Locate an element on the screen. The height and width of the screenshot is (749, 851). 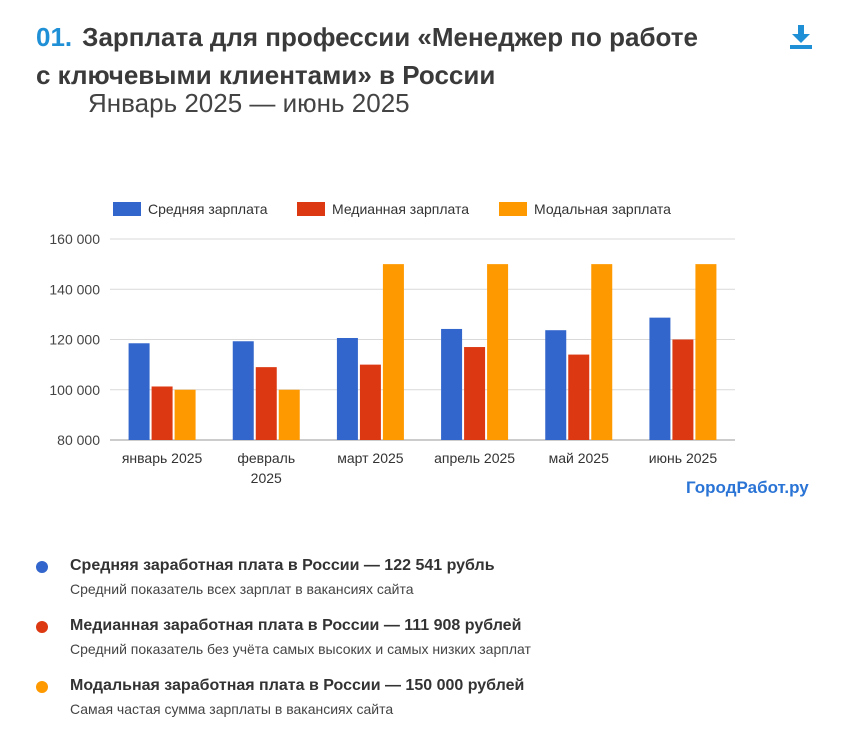
period-subtitle: Январь 2025 — июнь 2025 is located at coordinates (249, 103).